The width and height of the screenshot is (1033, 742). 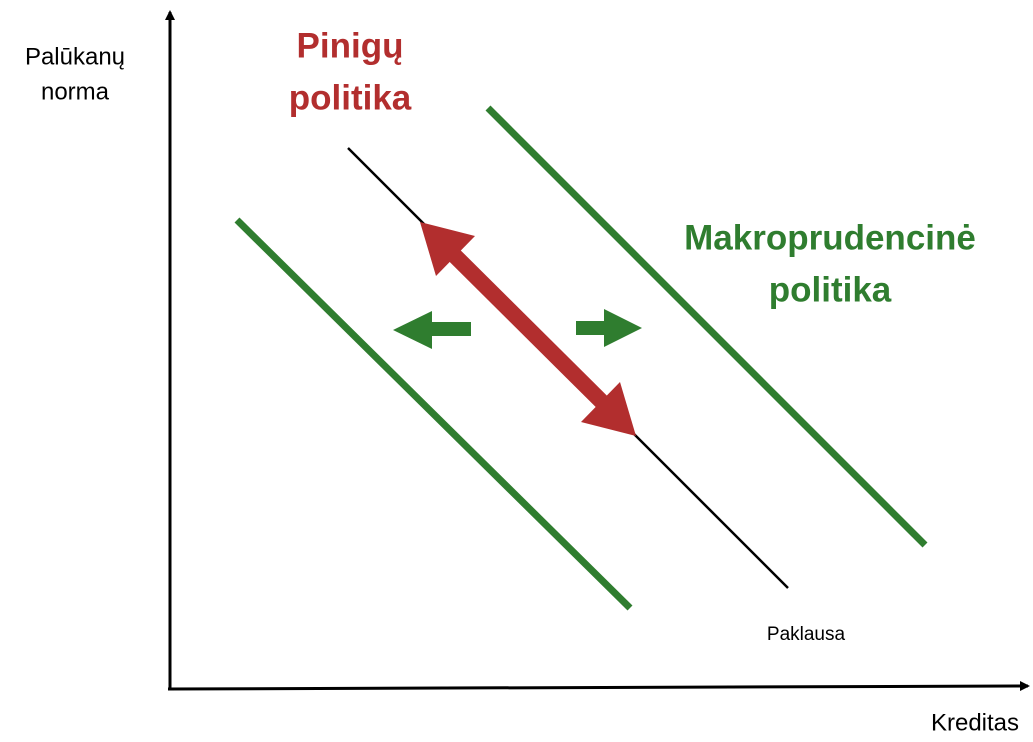 What do you see at coordinates (830, 289) in the screenshot?
I see `macroprudential-label: politika` at bounding box center [830, 289].